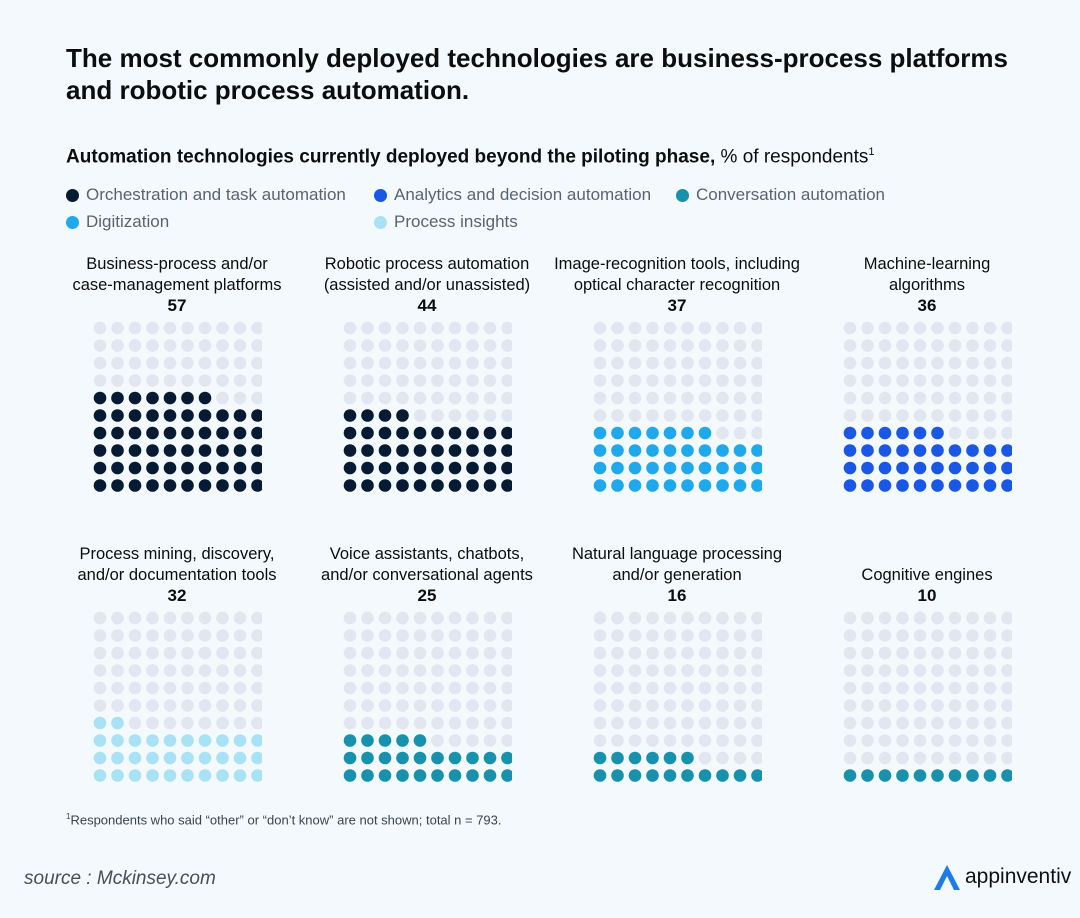 The width and height of the screenshot is (1080, 918). Describe the element at coordinates (427, 264) in the screenshot. I see `panel-label-line: Robotic process automation` at that location.